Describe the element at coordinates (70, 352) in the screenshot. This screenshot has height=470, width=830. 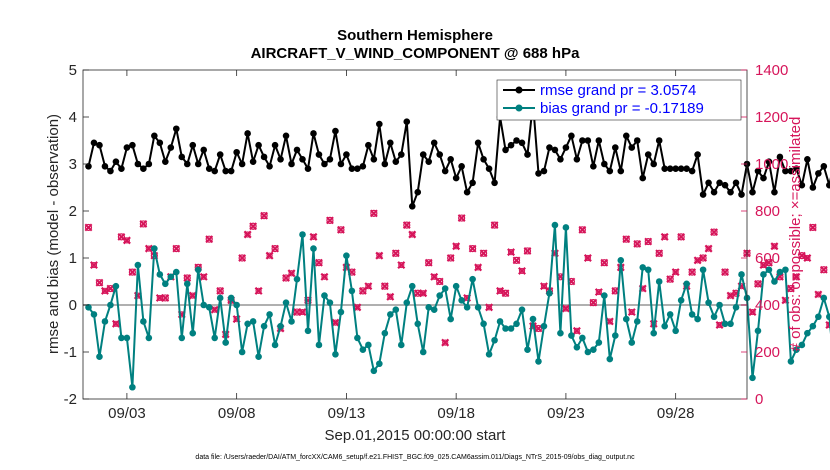
I see `y-tick-label: -1` at that location.